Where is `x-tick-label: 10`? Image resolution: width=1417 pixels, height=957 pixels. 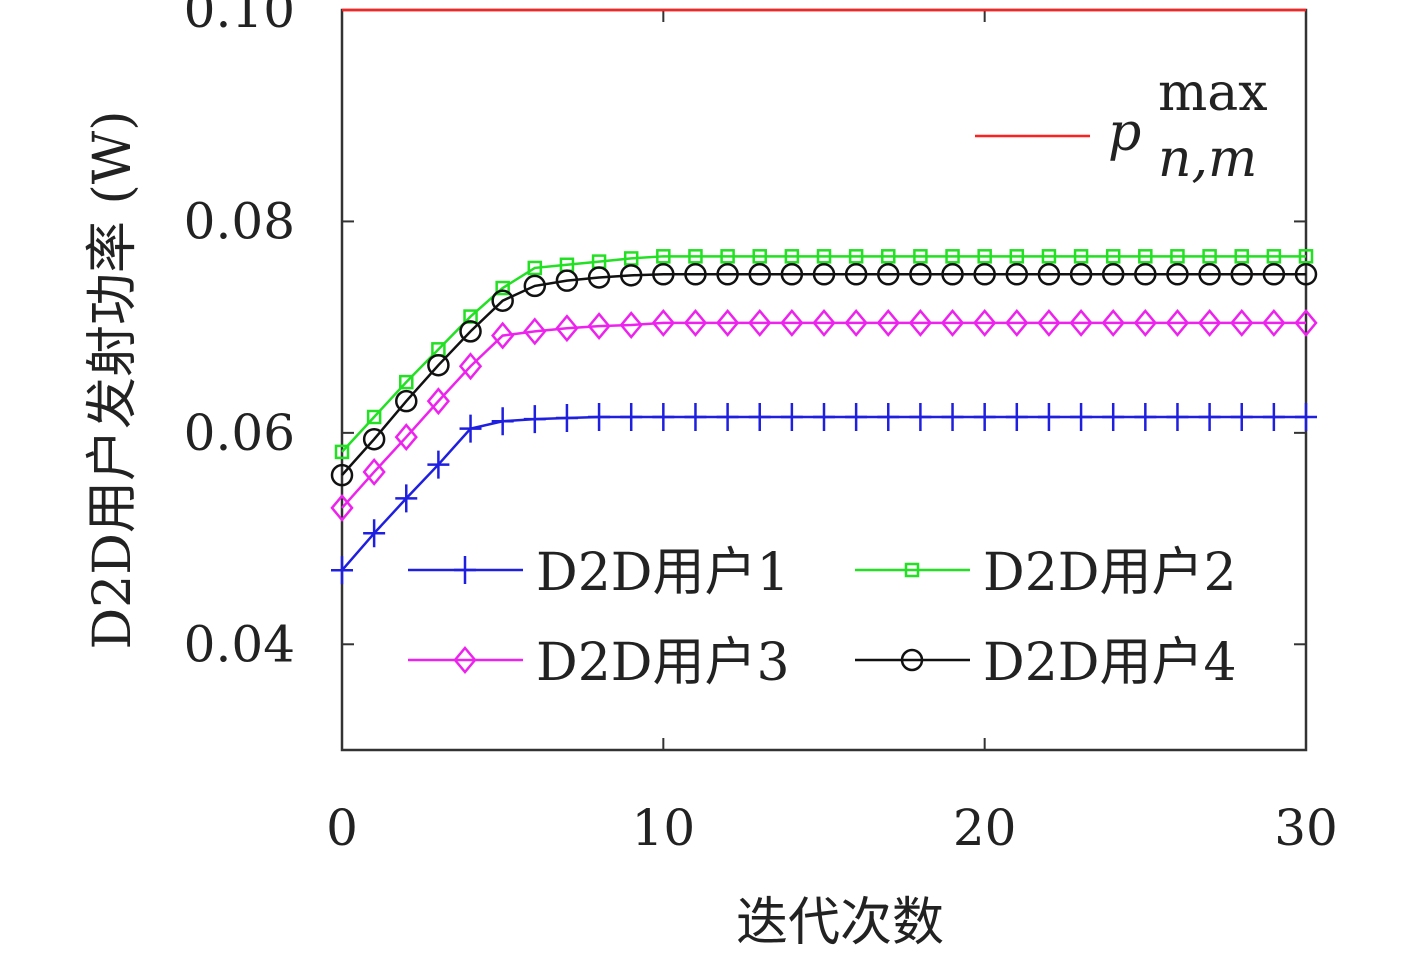 x-tick-label: 10 is located at coordinates (664, 828).